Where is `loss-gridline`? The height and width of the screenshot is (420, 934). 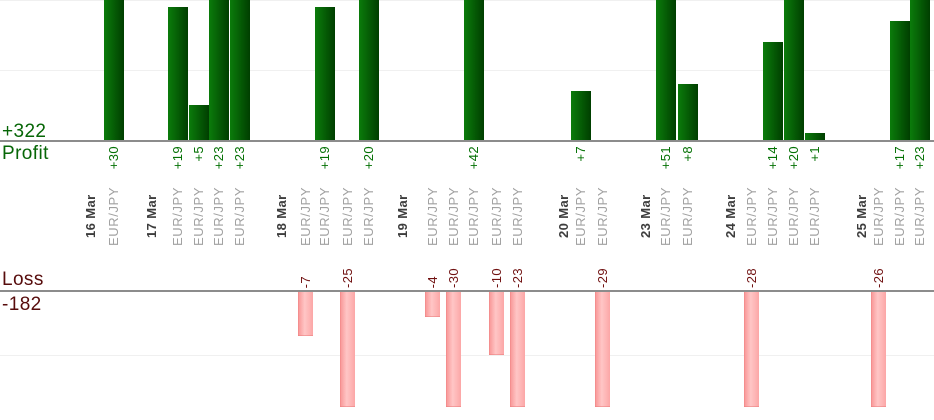 loss-gridline is located at coordinates (467, 355).